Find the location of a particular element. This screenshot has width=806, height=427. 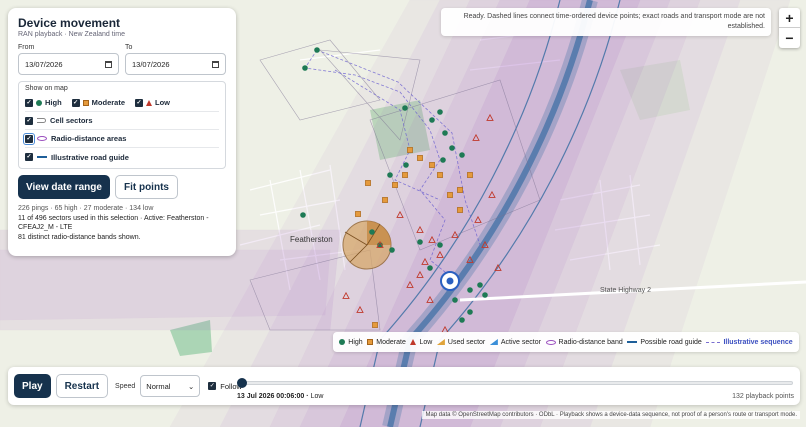

active-sector is located at coordinates (367, 245).